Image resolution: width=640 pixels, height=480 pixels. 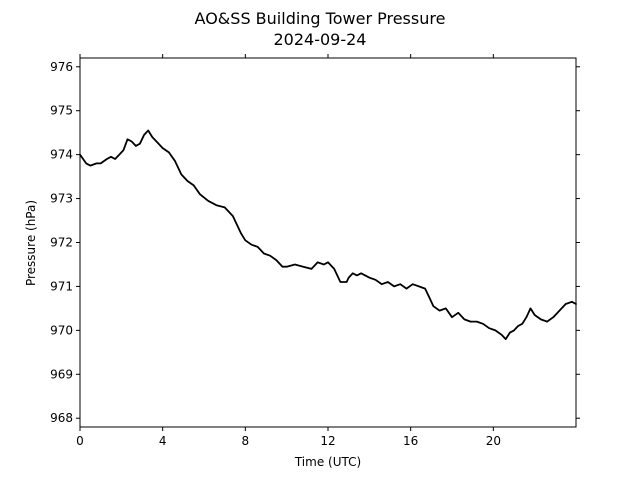 I want to click on x-tick-label: 12, so click(x=327, y=441).